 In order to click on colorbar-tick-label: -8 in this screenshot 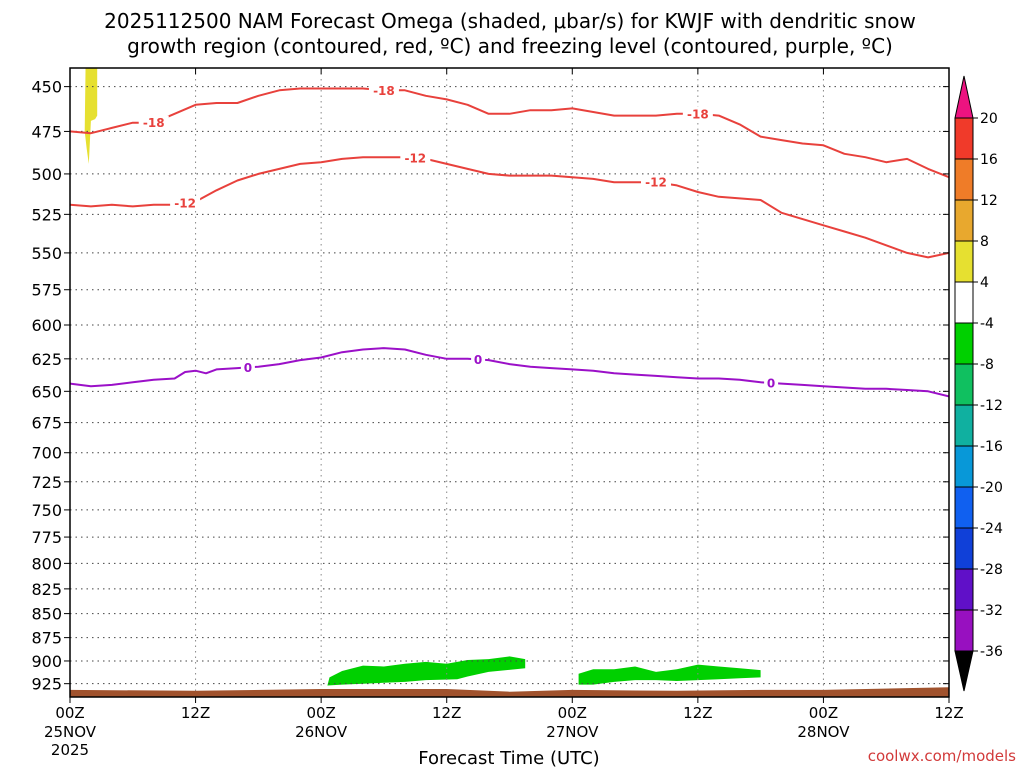, I will do `click(987, 365)`.